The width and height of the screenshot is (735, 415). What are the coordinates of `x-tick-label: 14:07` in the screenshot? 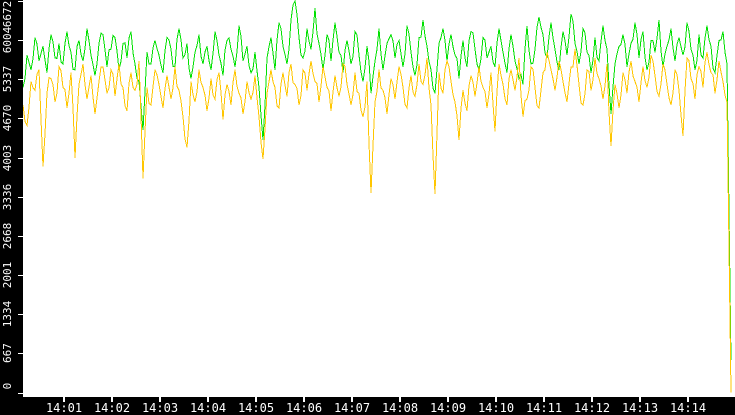 It's located at (352, 408).